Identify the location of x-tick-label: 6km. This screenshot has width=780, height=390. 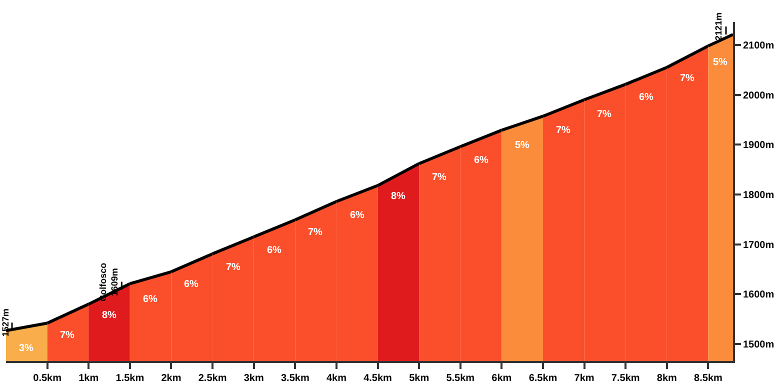
(502, 378).